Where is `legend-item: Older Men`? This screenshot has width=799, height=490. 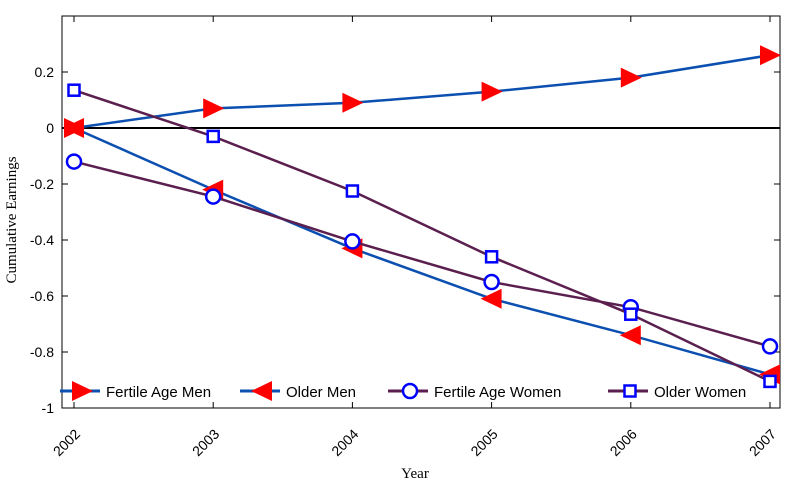
legend-item: Older Men is located at coordinates (298, 391).